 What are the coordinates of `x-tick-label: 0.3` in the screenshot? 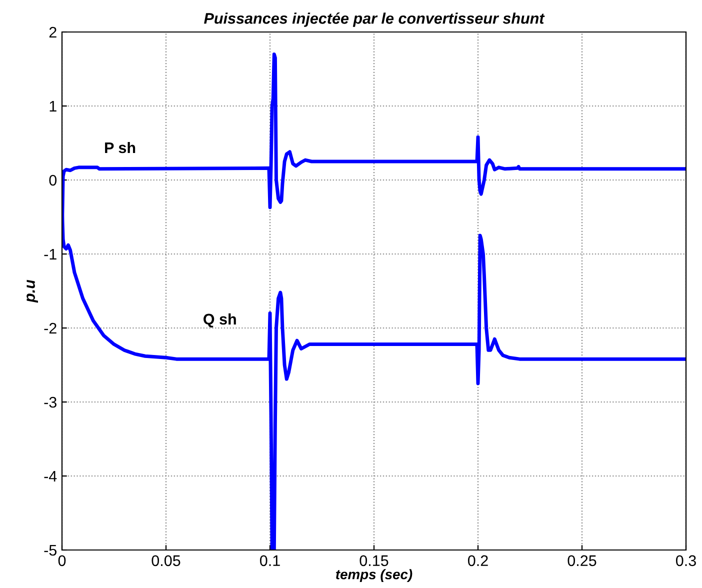 It's located at (686, 560).